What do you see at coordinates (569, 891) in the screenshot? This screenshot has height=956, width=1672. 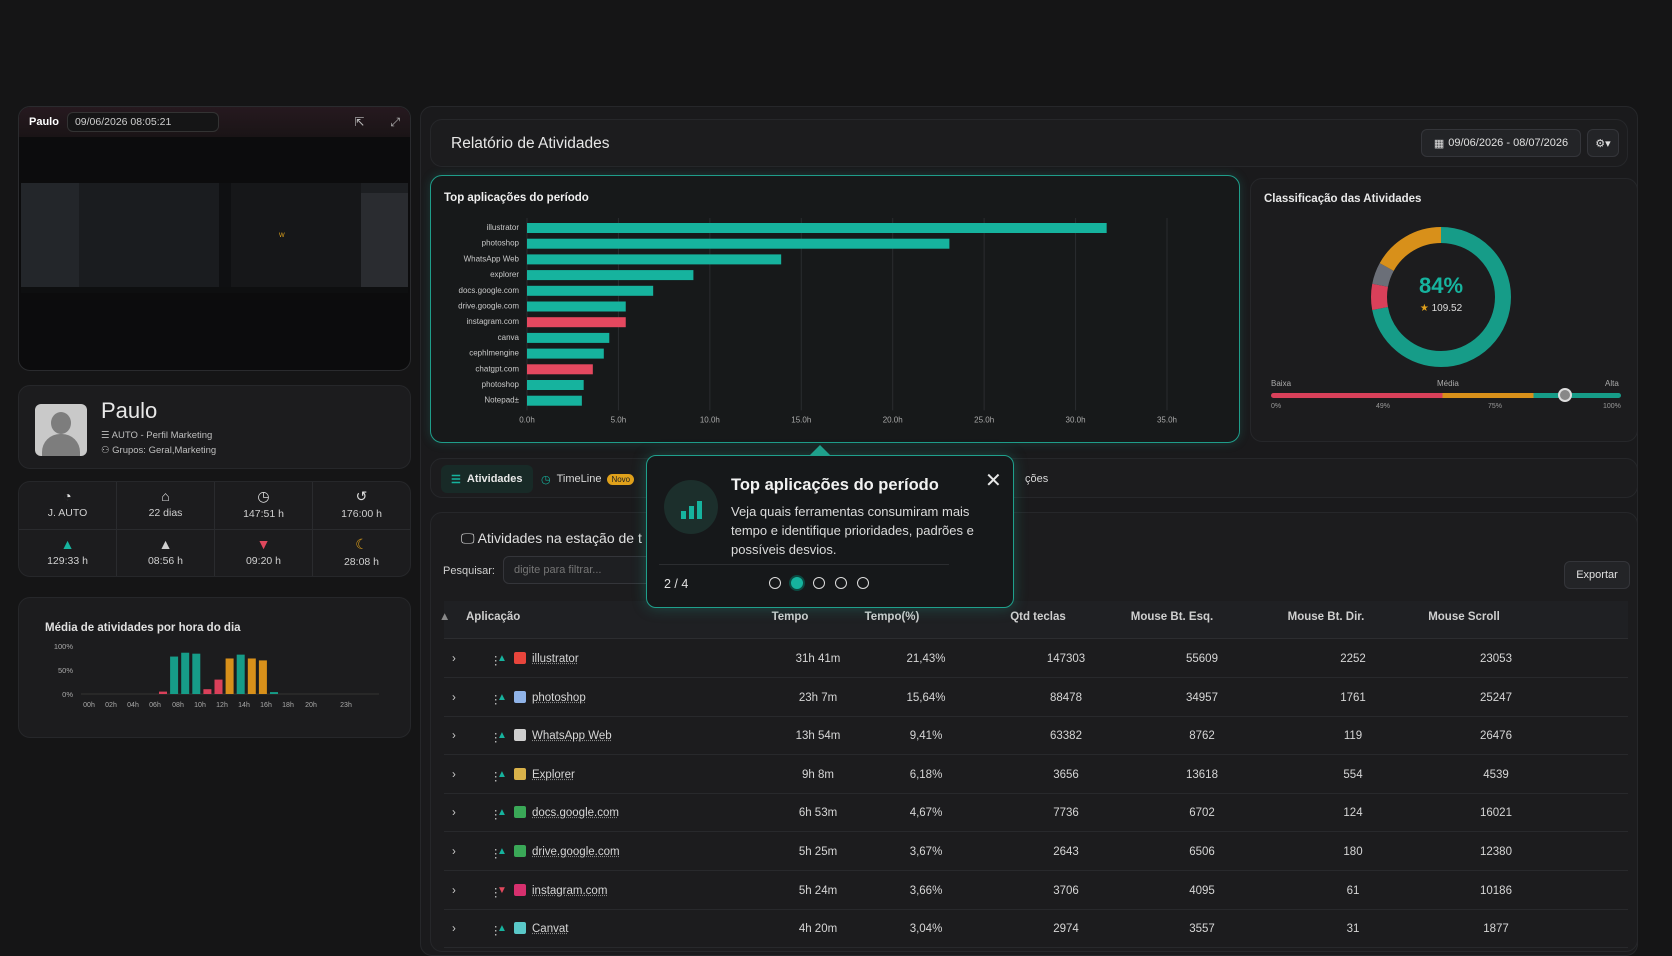 I see `app-name: instagram.com` at bounding box center [569, 891].